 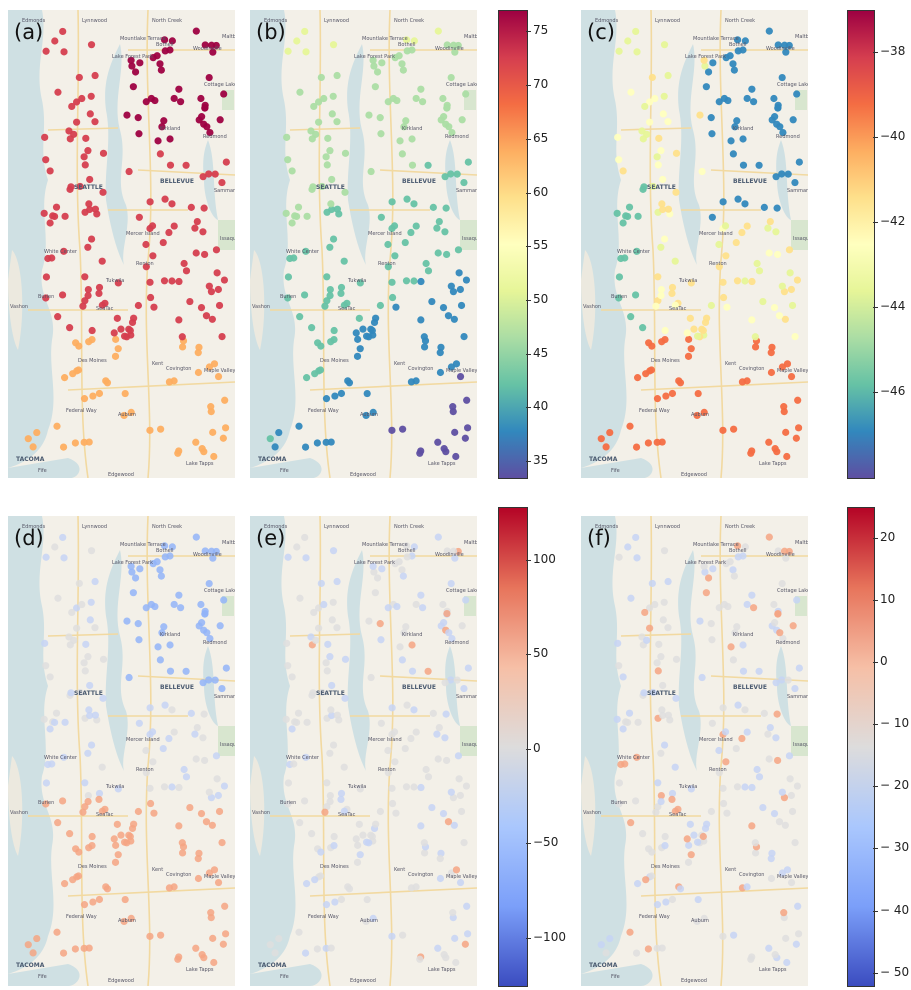 What do you see at coordinates (895, 909) in the screenshot?
I see `colorbar-tick-label: − 40` at bounding box center [895, 909].